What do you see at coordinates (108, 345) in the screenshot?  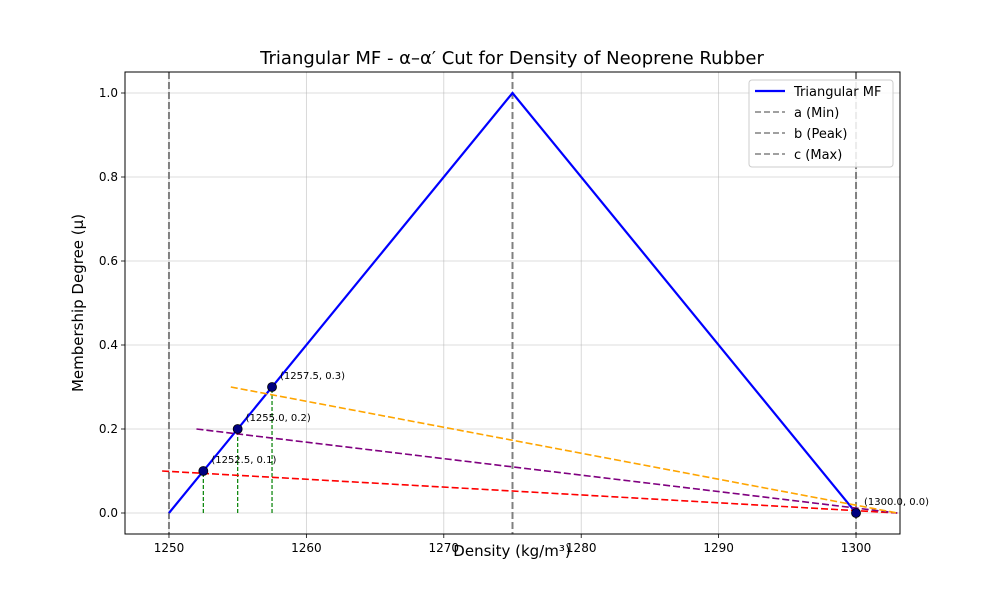 I see `y-tick-label: 0.4` at bounding box center [108, 345].